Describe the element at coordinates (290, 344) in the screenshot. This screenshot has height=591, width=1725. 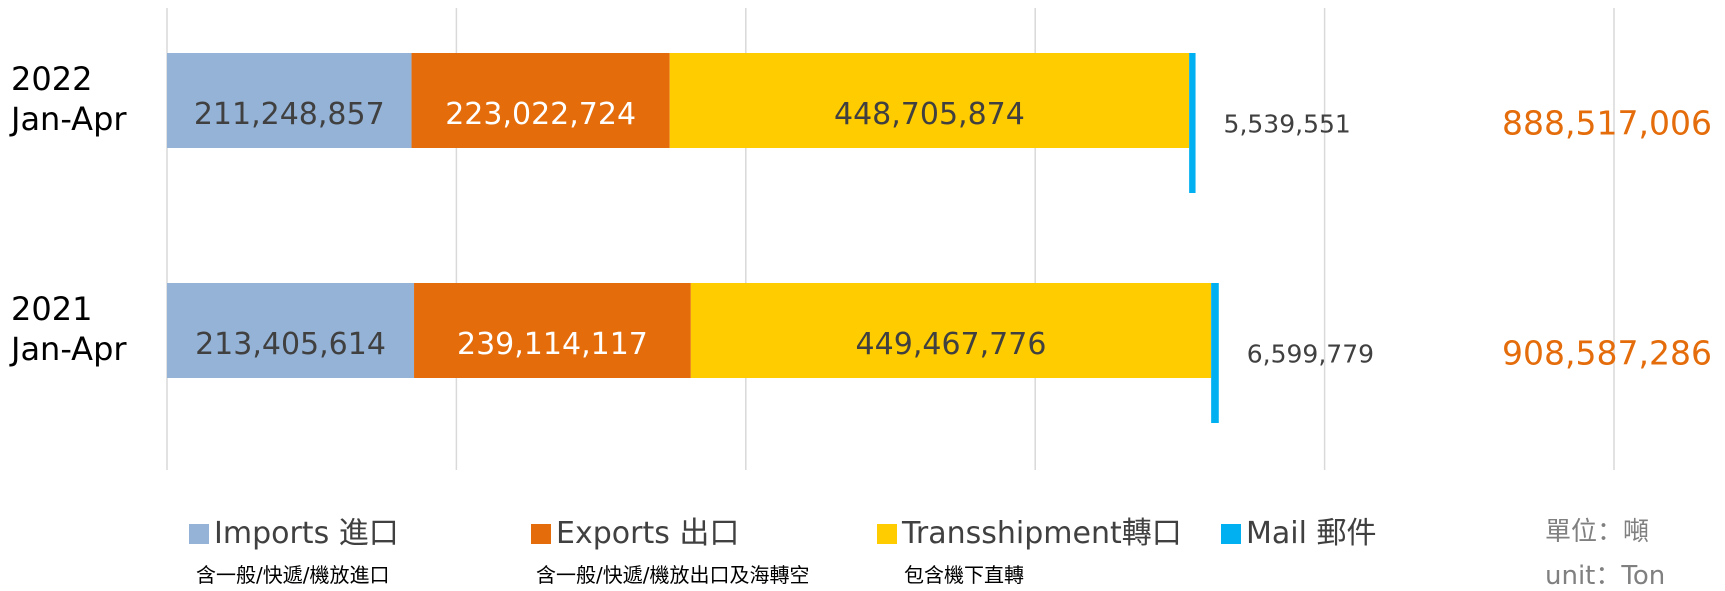
I see `data-label: 213,405,614` at that location.